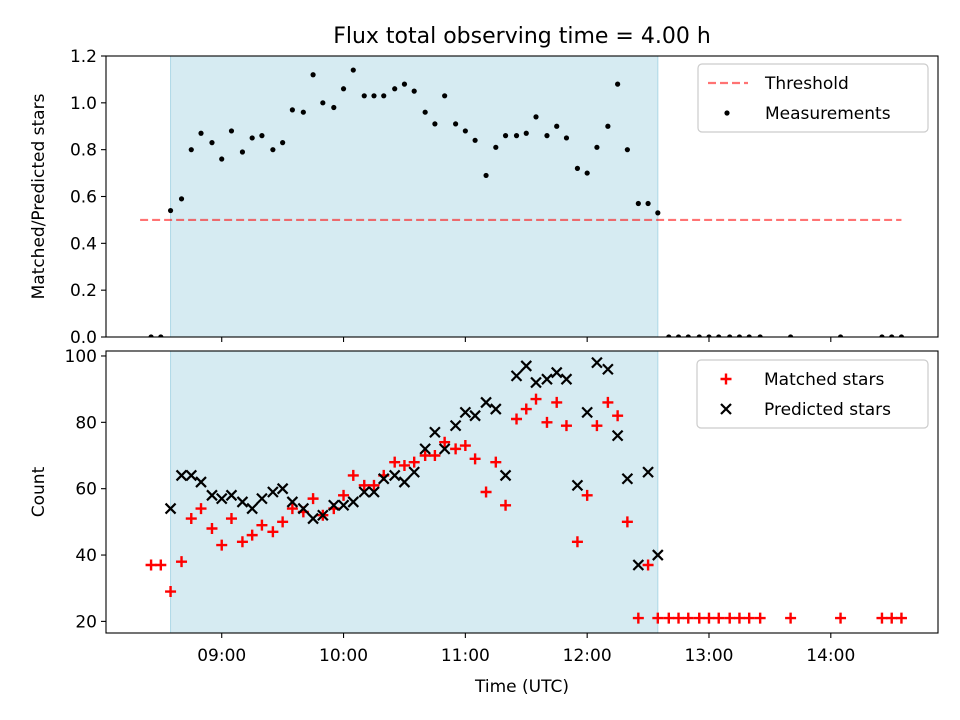  I want to click on x-tick-label: 11:00, so click(465, 656).